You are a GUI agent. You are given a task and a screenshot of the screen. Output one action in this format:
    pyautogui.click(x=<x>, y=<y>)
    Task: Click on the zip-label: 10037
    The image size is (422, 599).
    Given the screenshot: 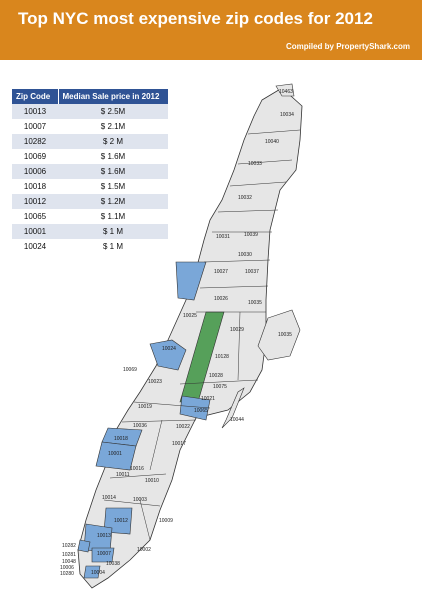 What is the action you would take?
    pyautogui.click(x=252, y=272)
    